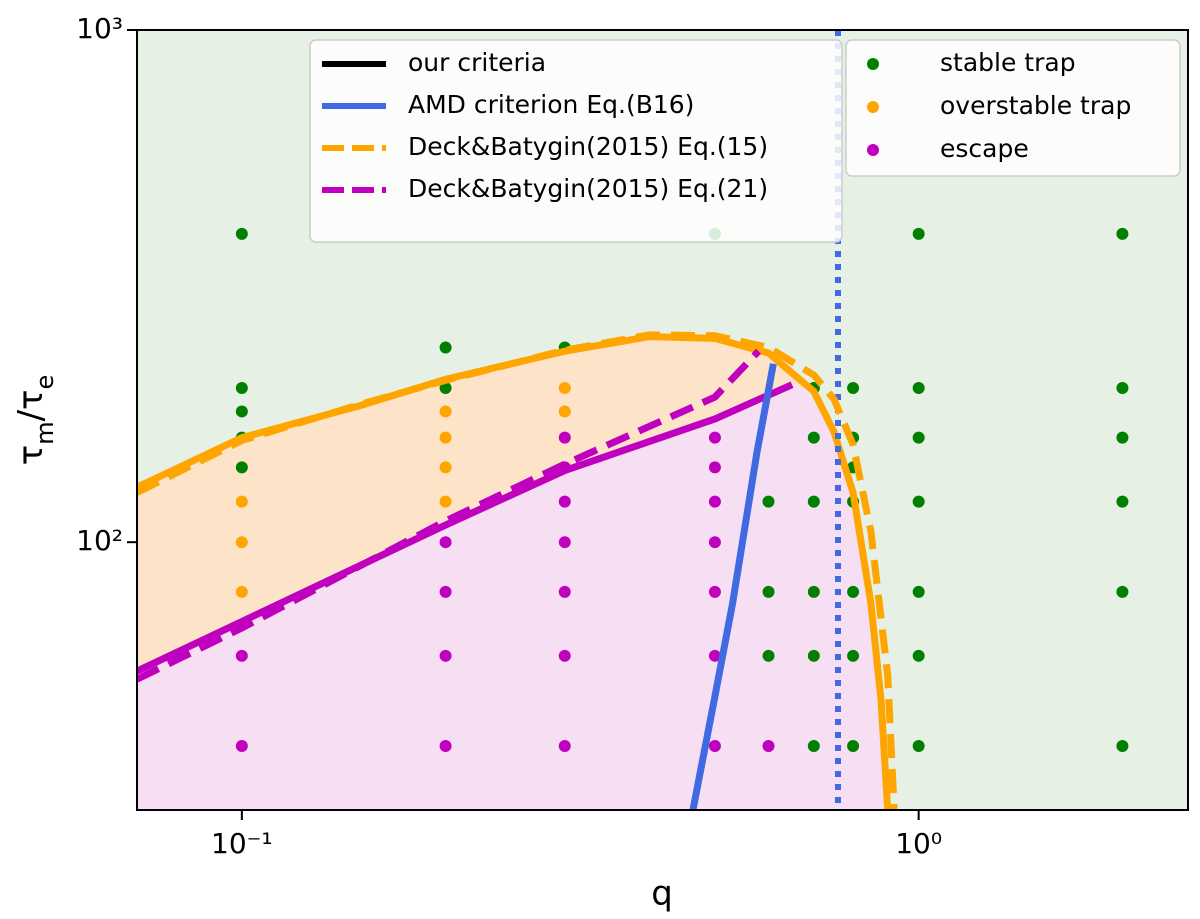 Image resolution: width=1200 pixels, height=919 pixels. What do you see at coordinates (588, 146) in the screenshot?
I see `legend-label: Deck&Batygin(2015) Eq.(15)` at bounding box center [588, 146].